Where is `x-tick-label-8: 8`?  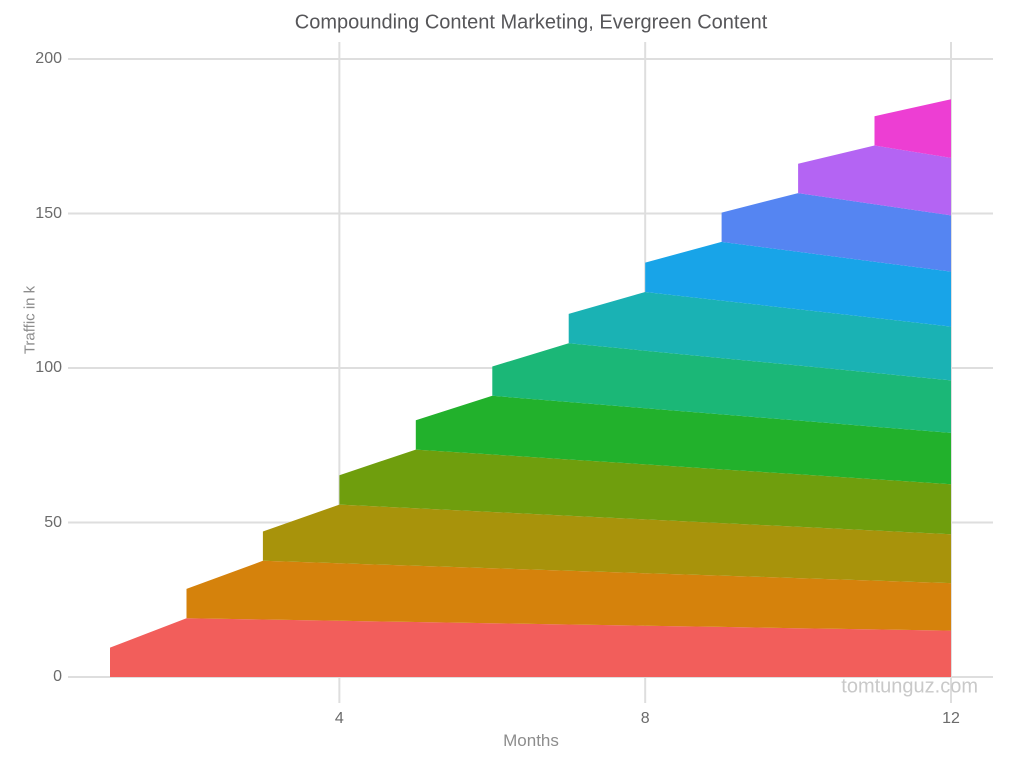
x-tick-label-8: 8 is located at coordinates (645, 718).